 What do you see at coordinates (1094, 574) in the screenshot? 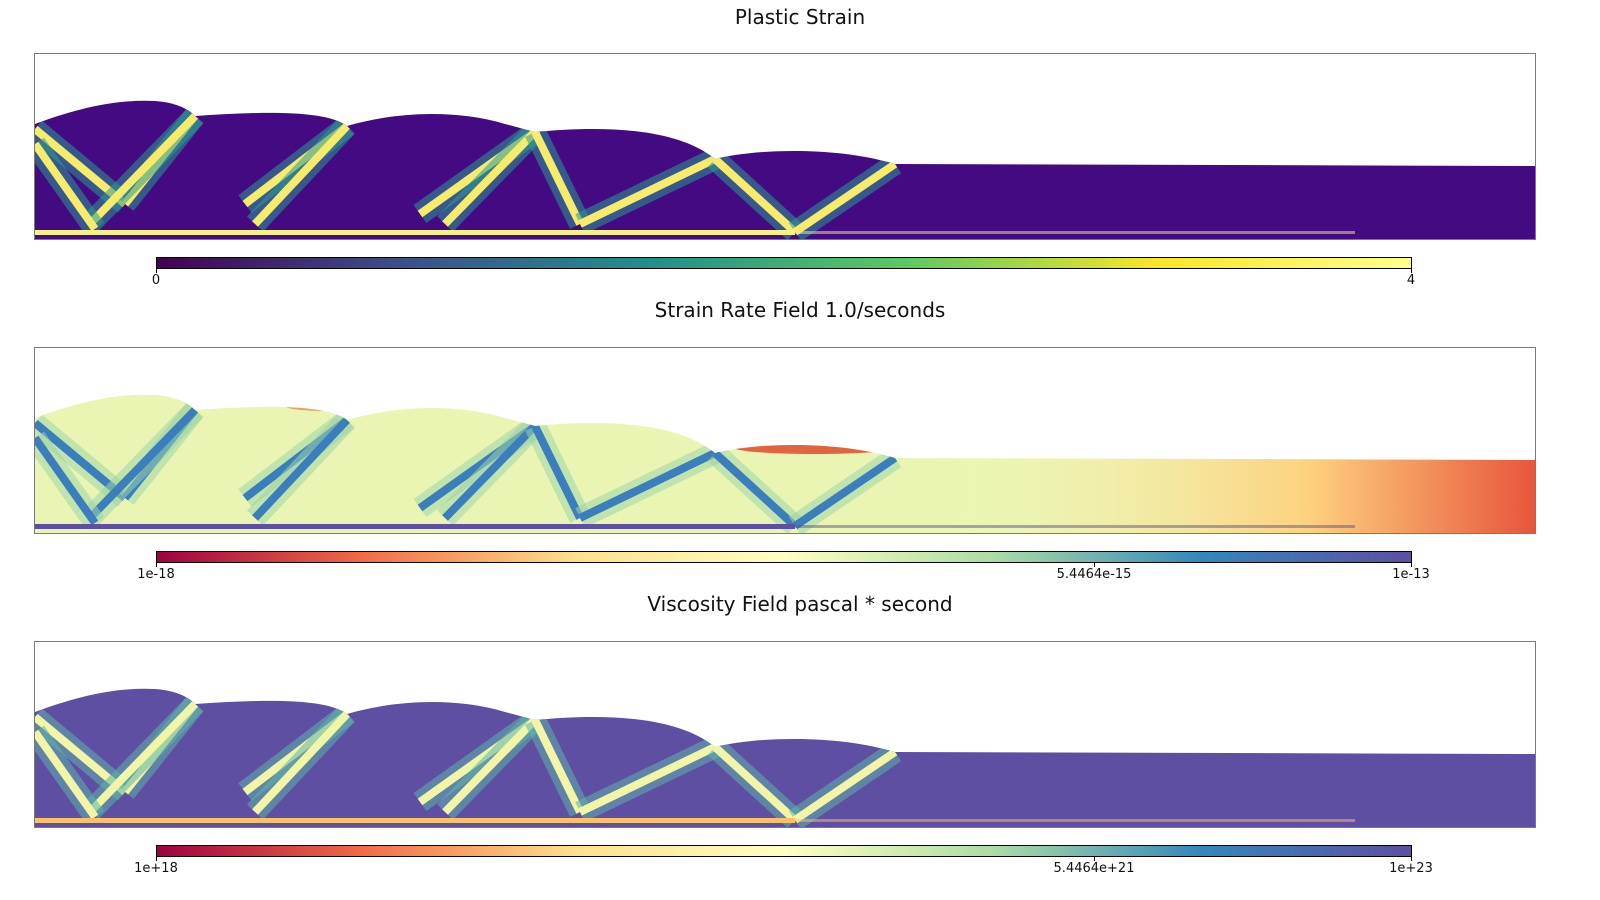
I see `colorbar-tick-mid: 5.4464e-15` at bounding box center [1094, 574].